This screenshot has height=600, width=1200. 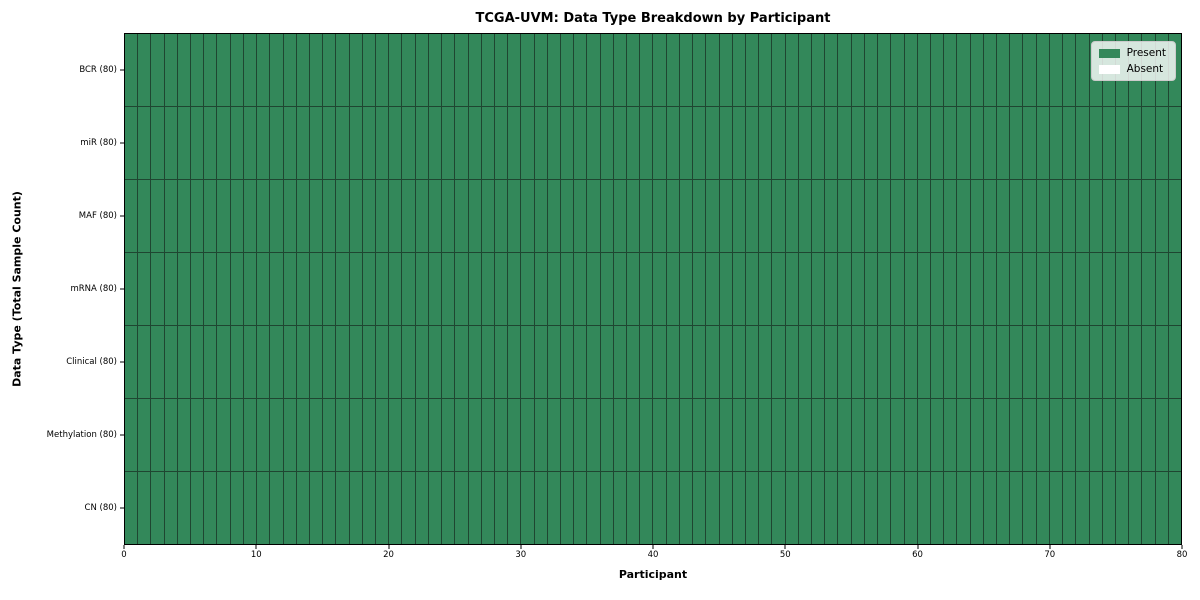 I want to click on legend-label: Present, so click(x=1146, y=53).